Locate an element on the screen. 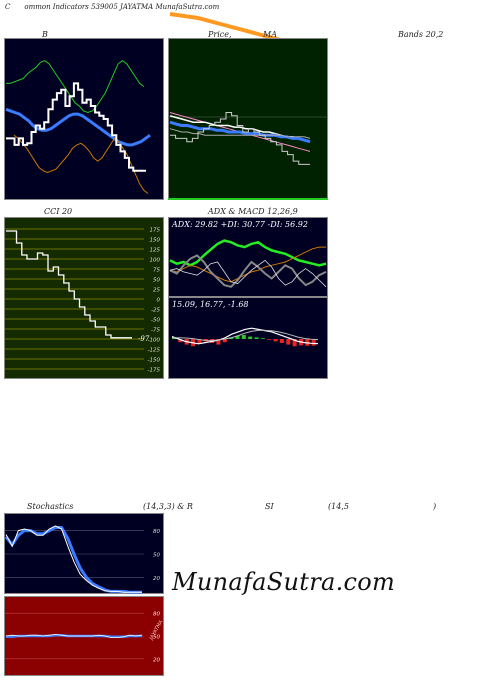 This screenshot has width=500, height=680. rsi-close: ) is located at coordinates (435, 506).